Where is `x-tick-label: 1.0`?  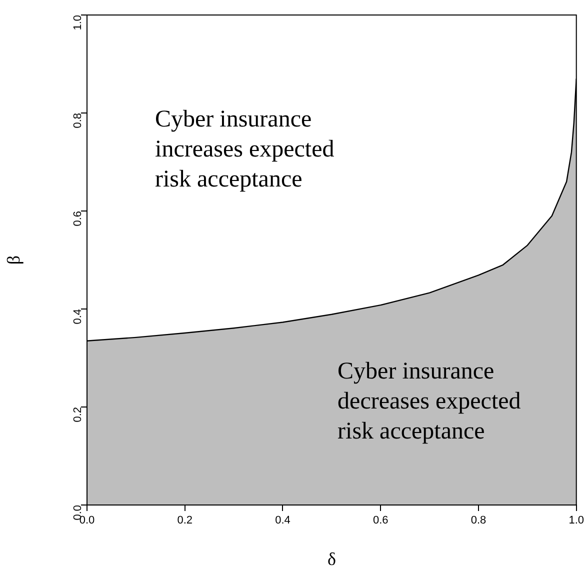 x-tick-label: 1.0 is located at coordinates (576, 520).